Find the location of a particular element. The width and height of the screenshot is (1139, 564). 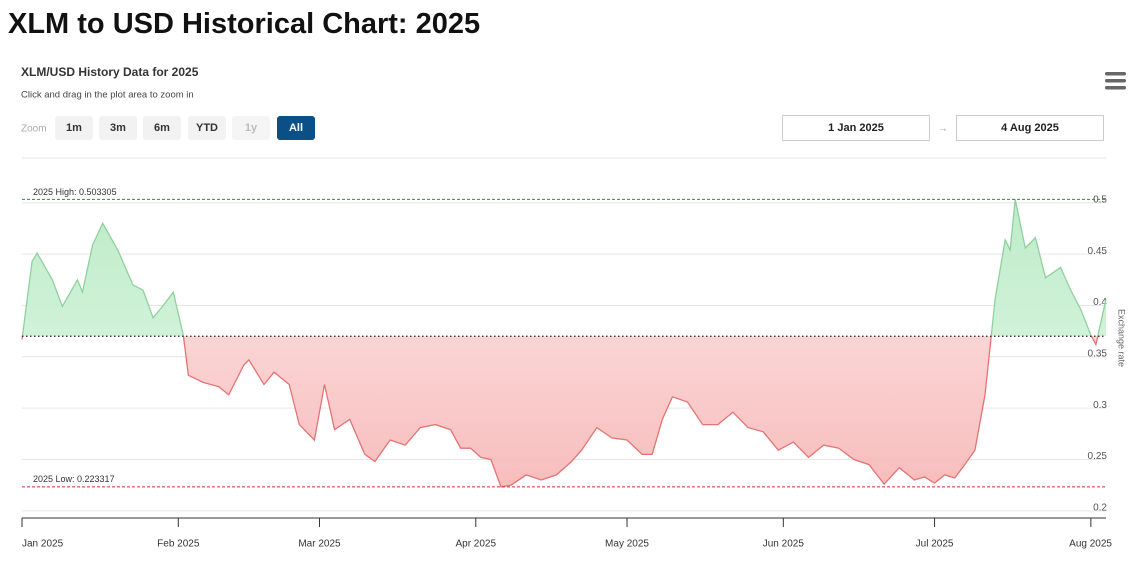

zoom-button: YTD is located at coordinates (207, 128).